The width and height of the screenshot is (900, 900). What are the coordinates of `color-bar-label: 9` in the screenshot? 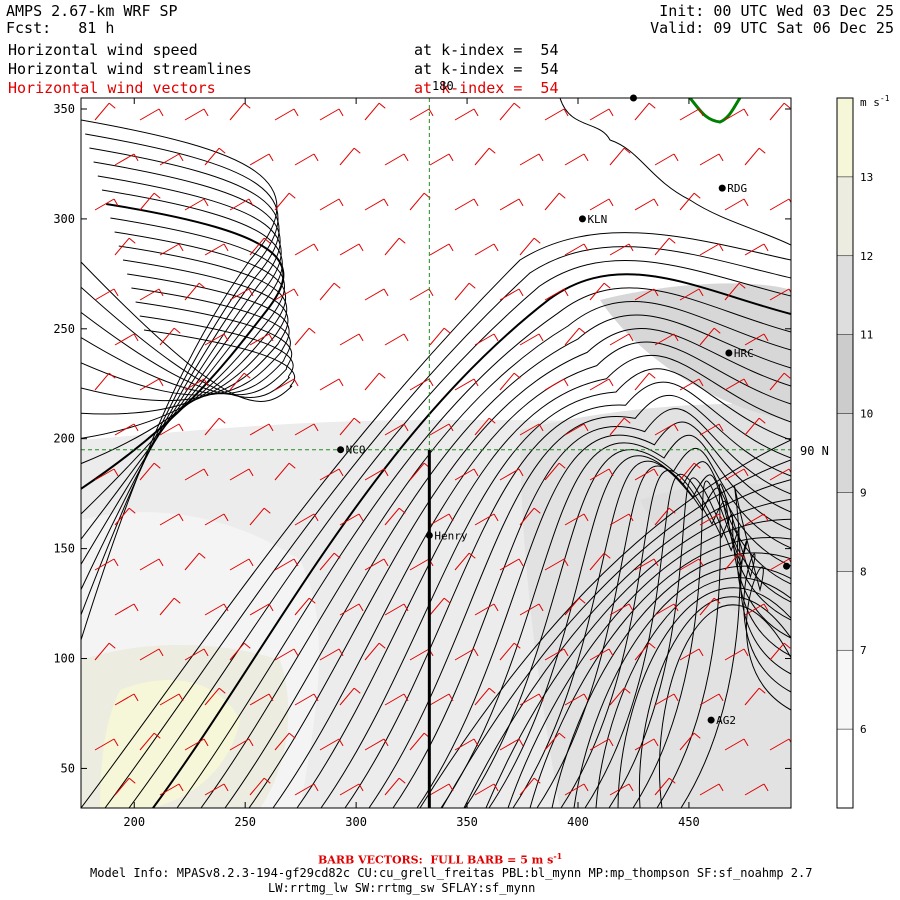 It's located at (863, 492).